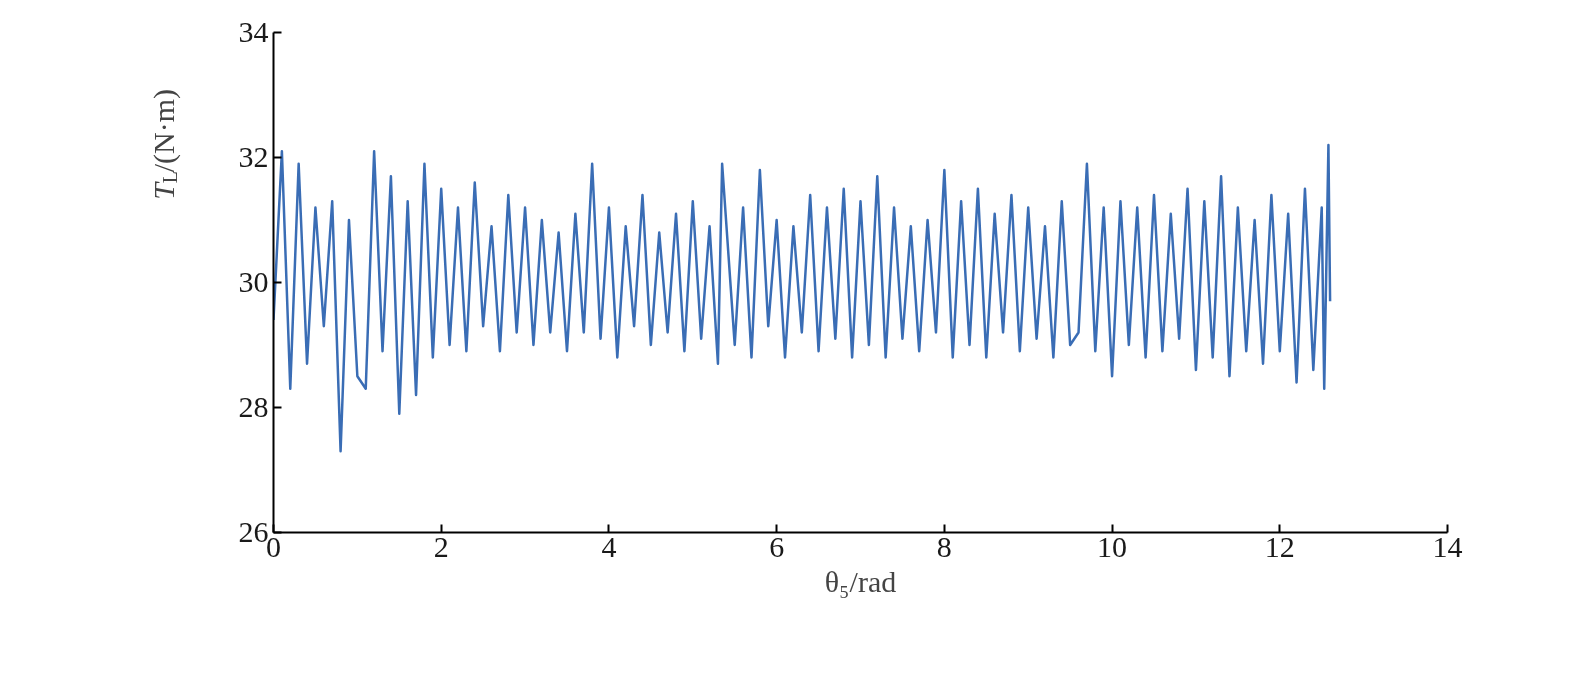 The width and height of the screenshot is (1575, 681). I want to click on y-tick-label: 30, so click(253, 281).